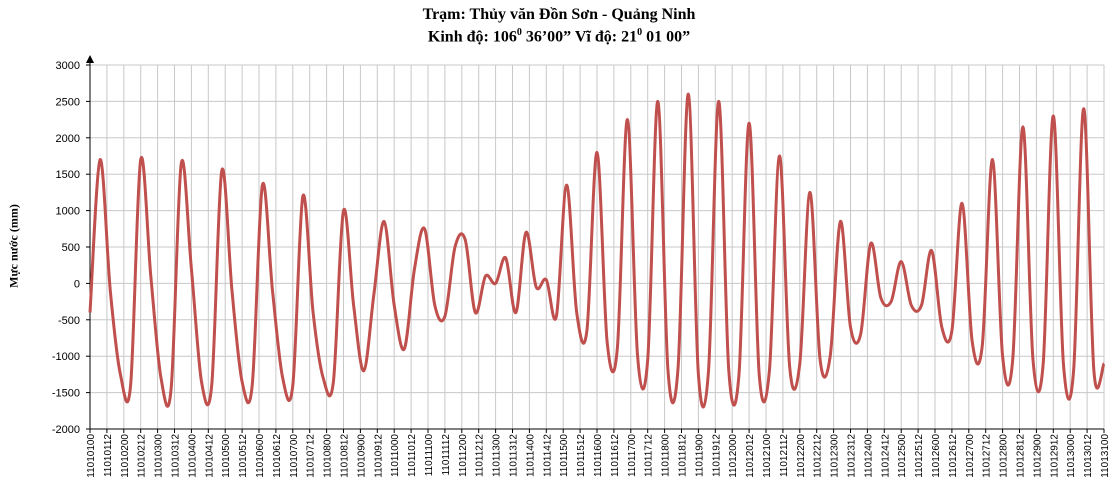 The height and width of the screenshot is (497, 1118). What do you see at coordinates (564, 455) in the screenshot?
I see `x-tick-label: 11011500` at bounding box center [564, 455].